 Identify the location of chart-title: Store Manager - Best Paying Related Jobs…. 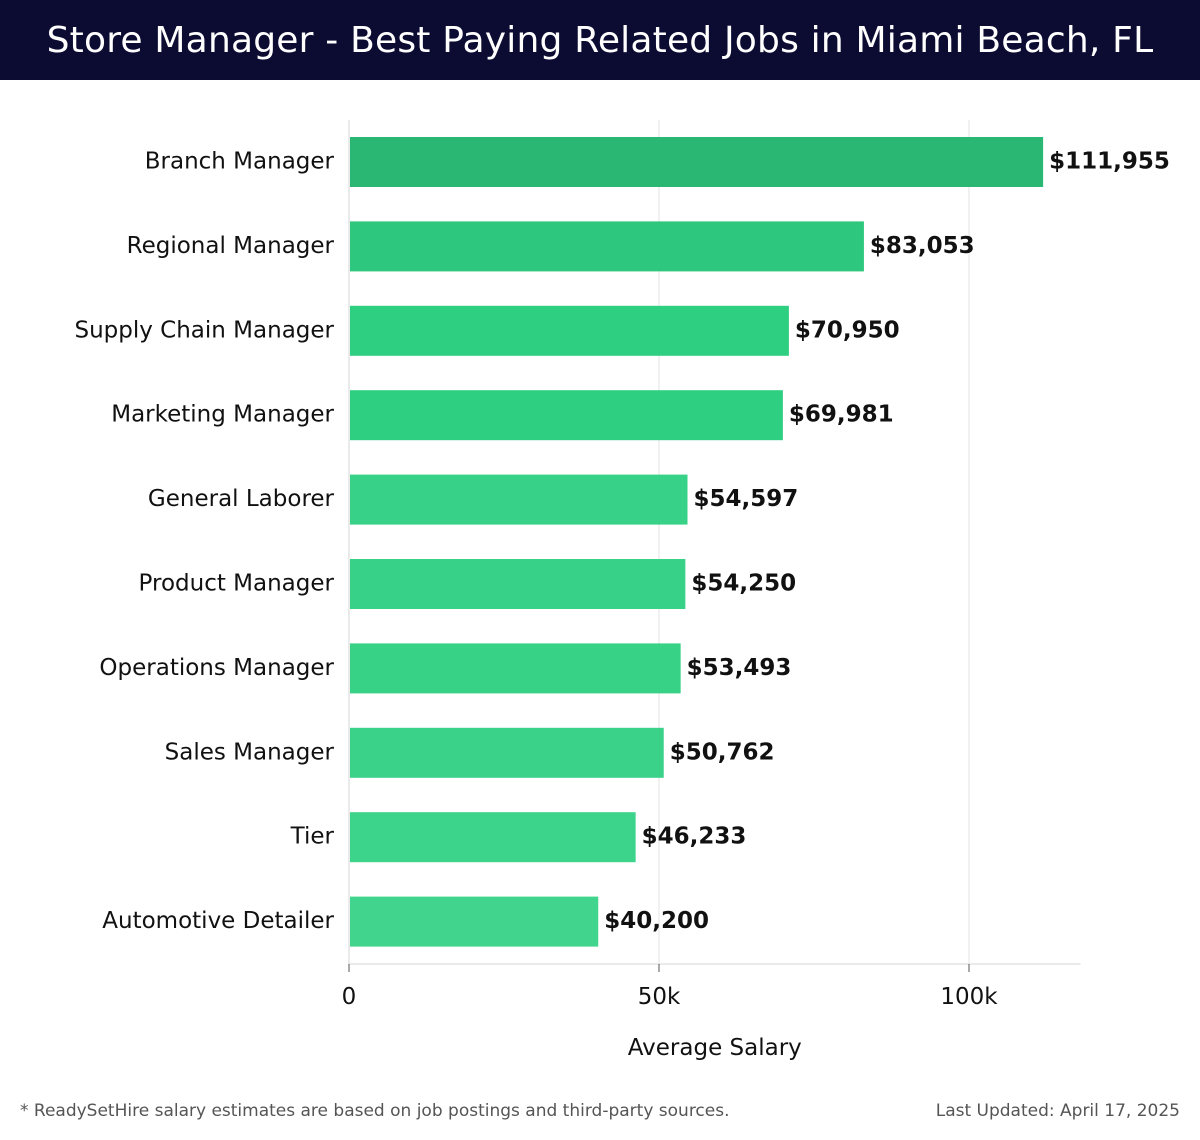
(600, 40).